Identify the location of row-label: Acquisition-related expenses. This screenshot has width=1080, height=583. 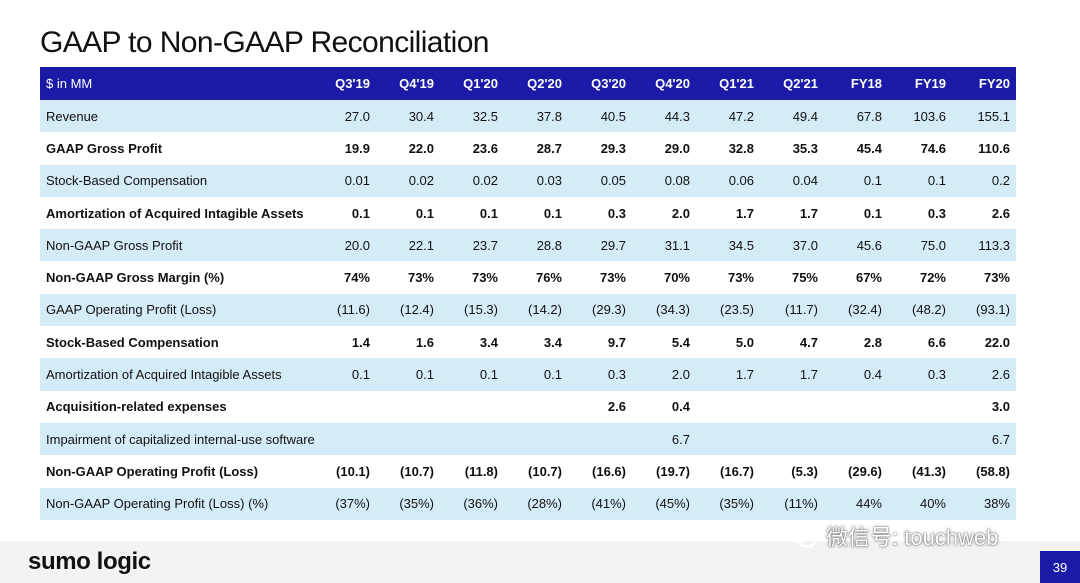
(136, 407).